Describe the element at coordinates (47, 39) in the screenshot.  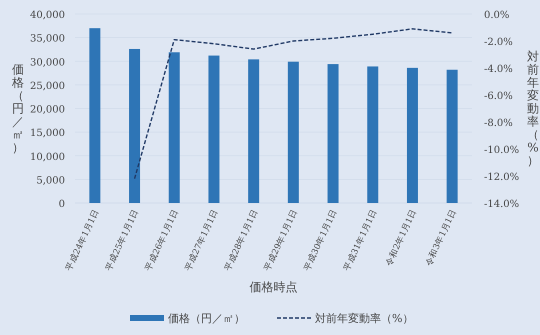
I see `y-tick-label: 35,000` at that location.